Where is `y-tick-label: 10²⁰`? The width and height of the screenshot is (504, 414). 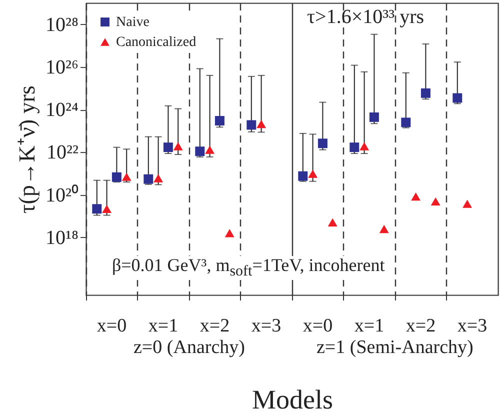
y-tick-label: 10²⁰ is located at coordinates (62, 194).